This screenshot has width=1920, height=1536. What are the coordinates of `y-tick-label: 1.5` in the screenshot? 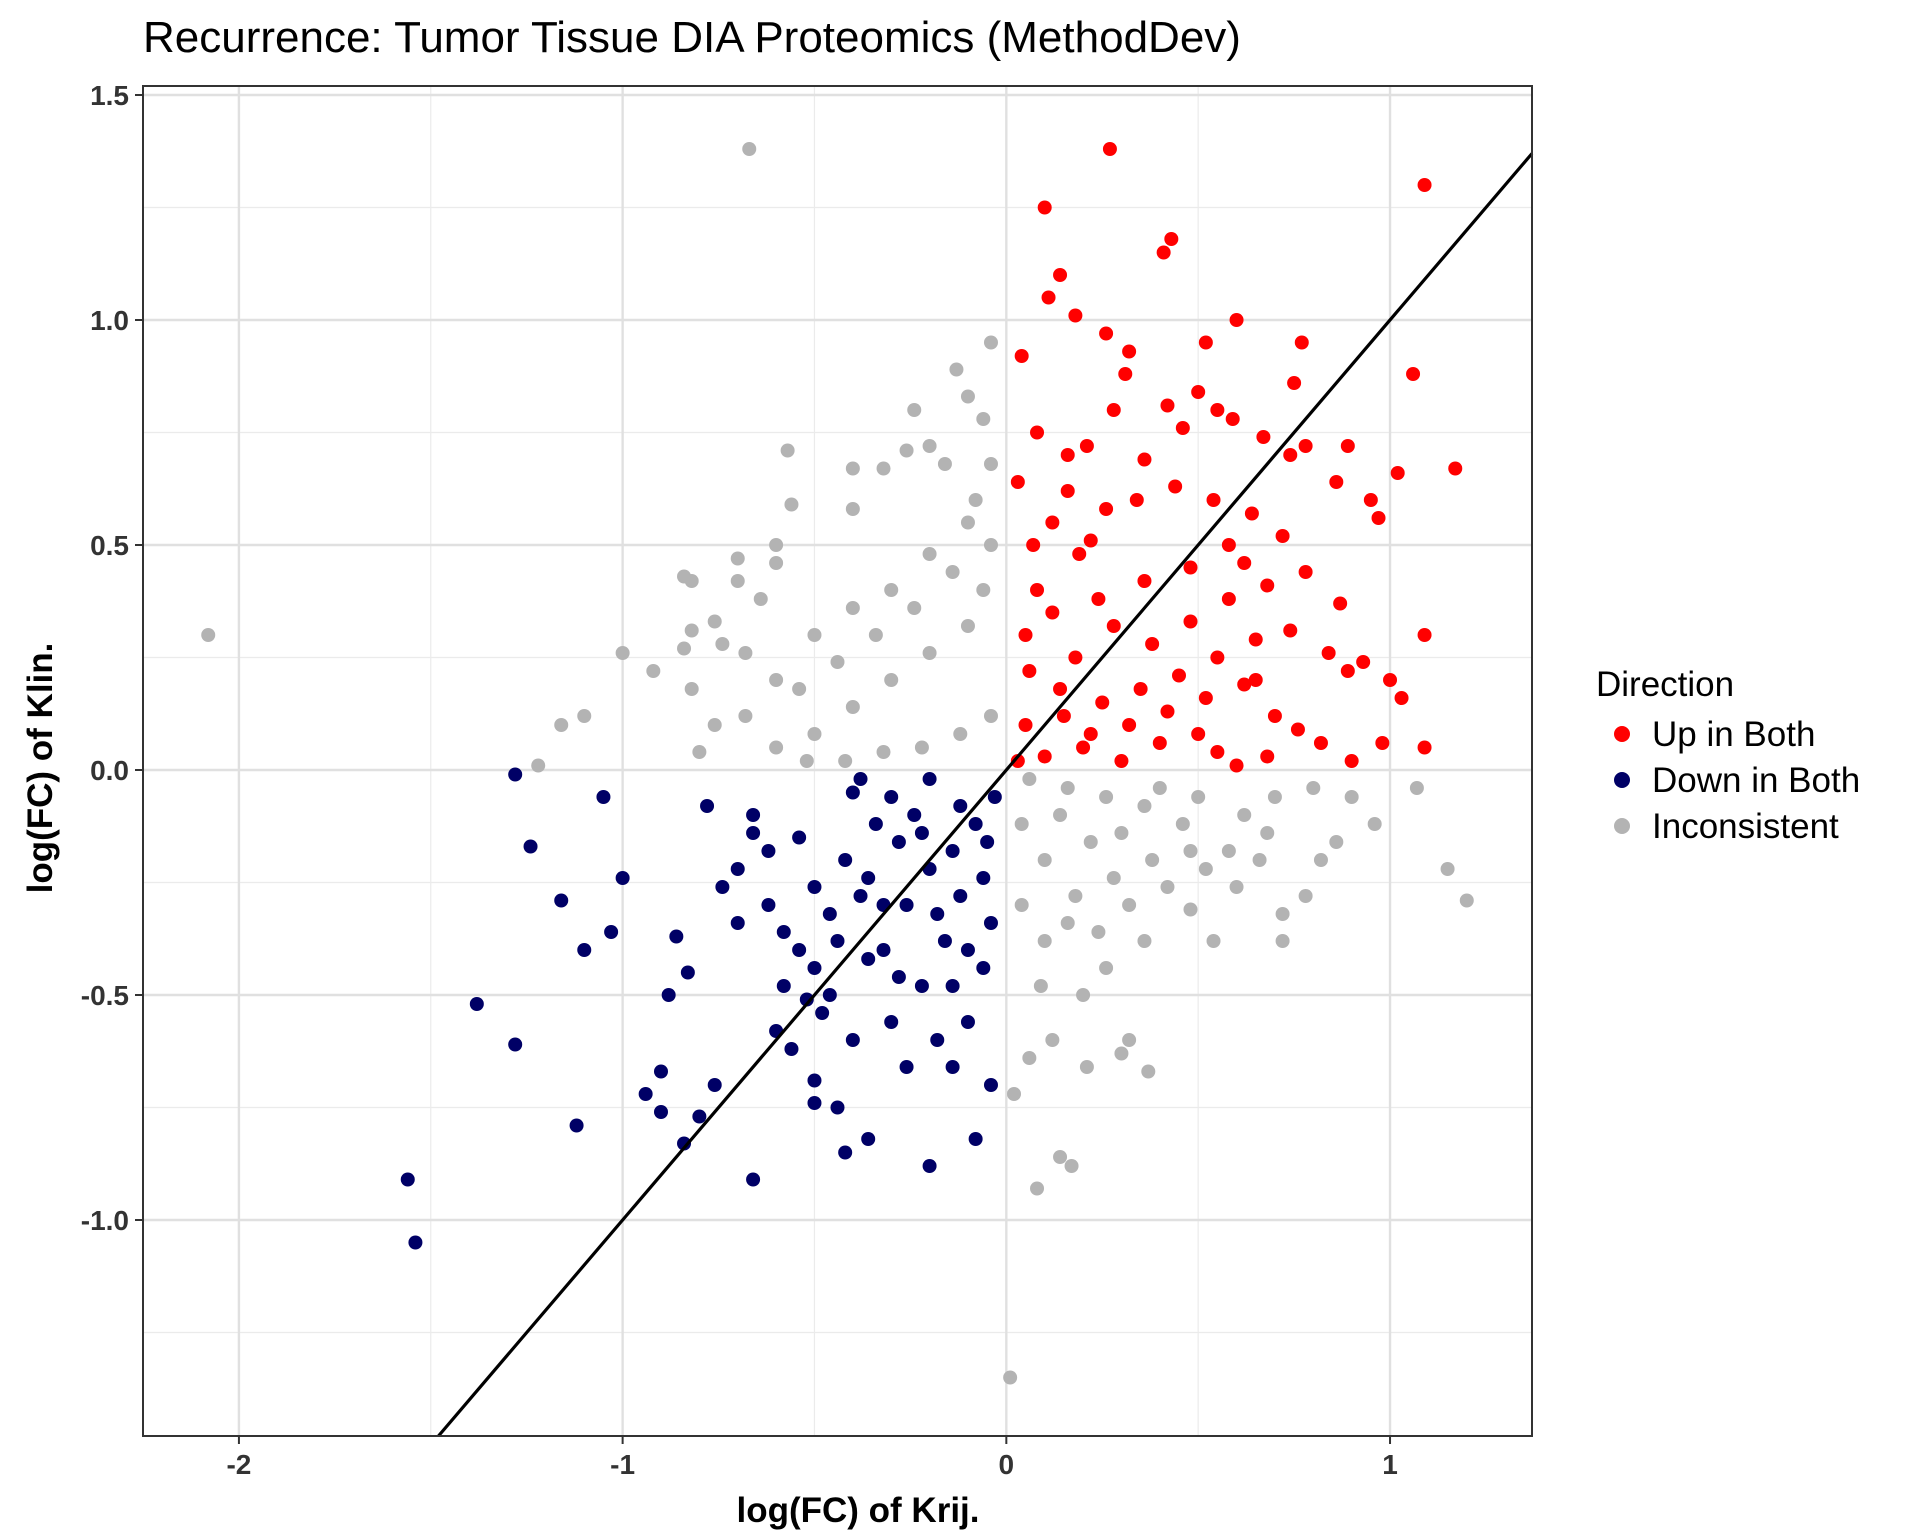 It's located at (109, 95).